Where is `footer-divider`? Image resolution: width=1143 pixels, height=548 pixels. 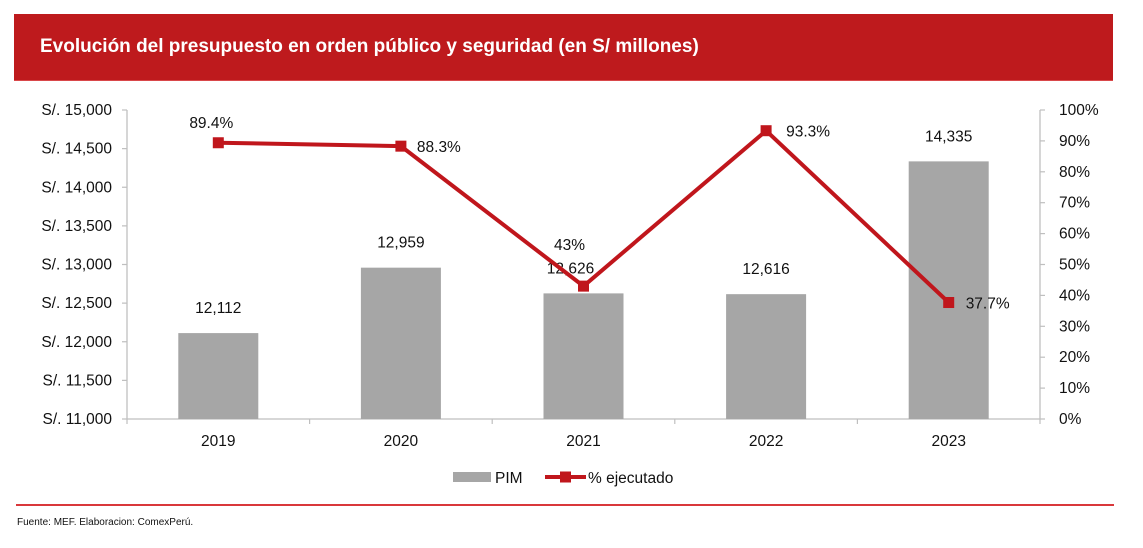
footer-divider is located at coordinates (565, 505).